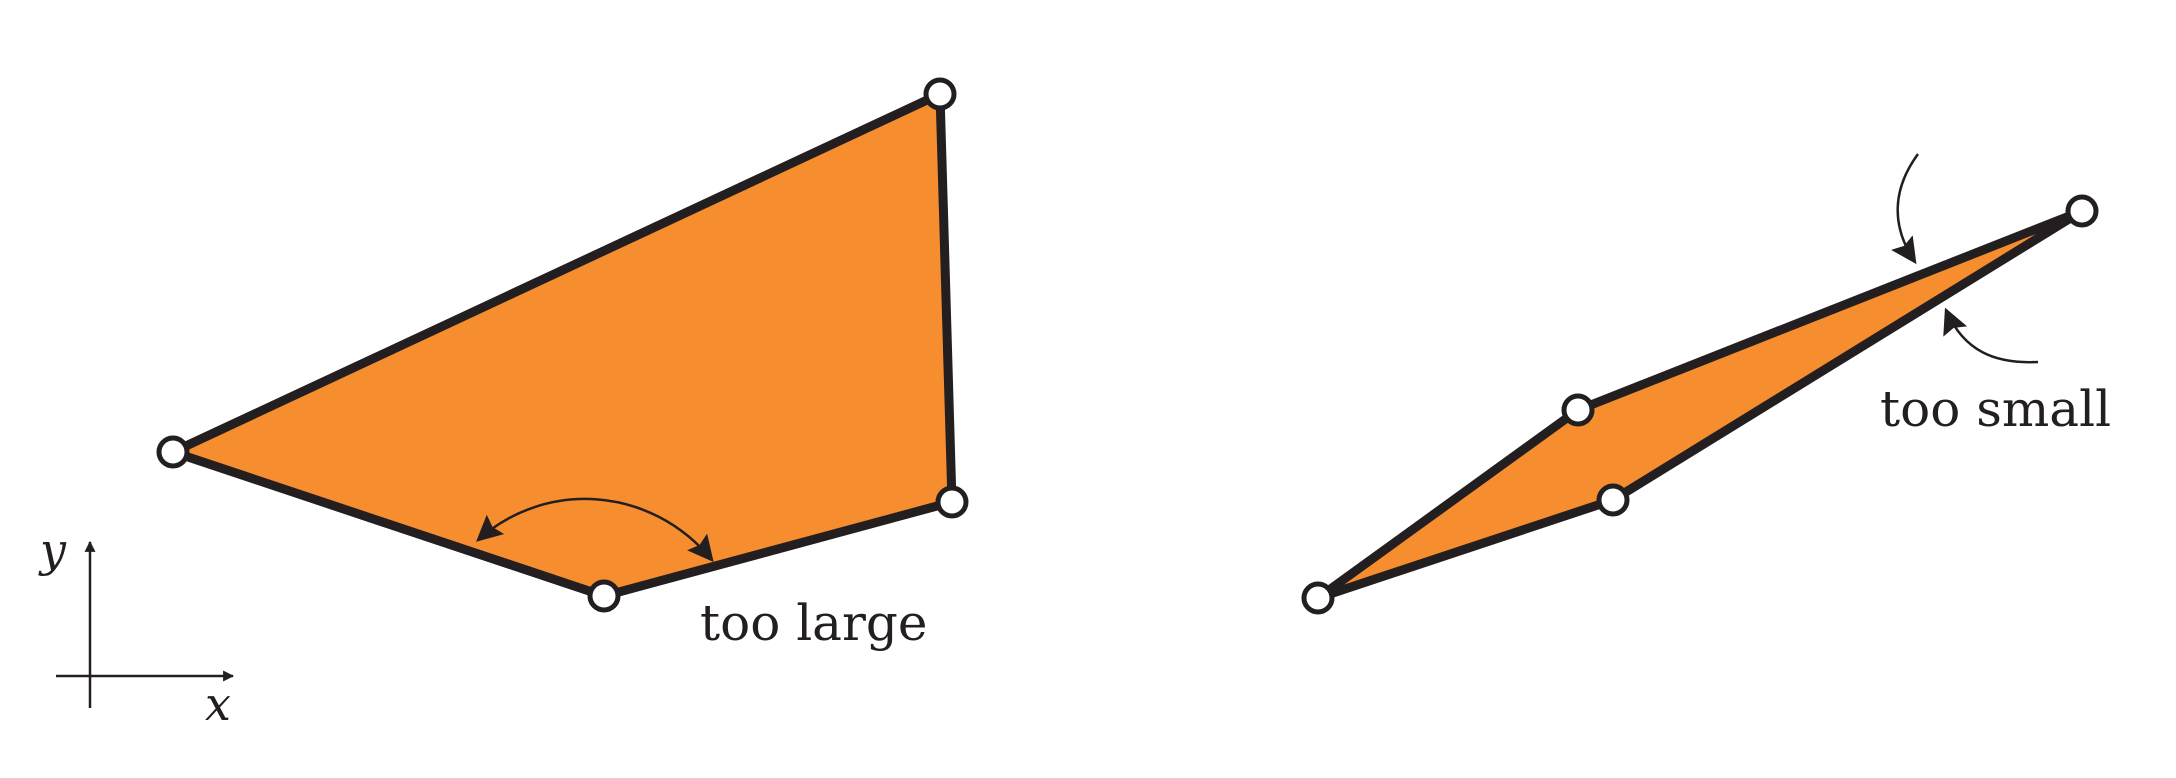 The height and width of the screenshot is (778, 2176). What do you see at coordinates (604, 596) in the screenshot?
I see `left-vertex-bottom` at bounding box center [604, 596].